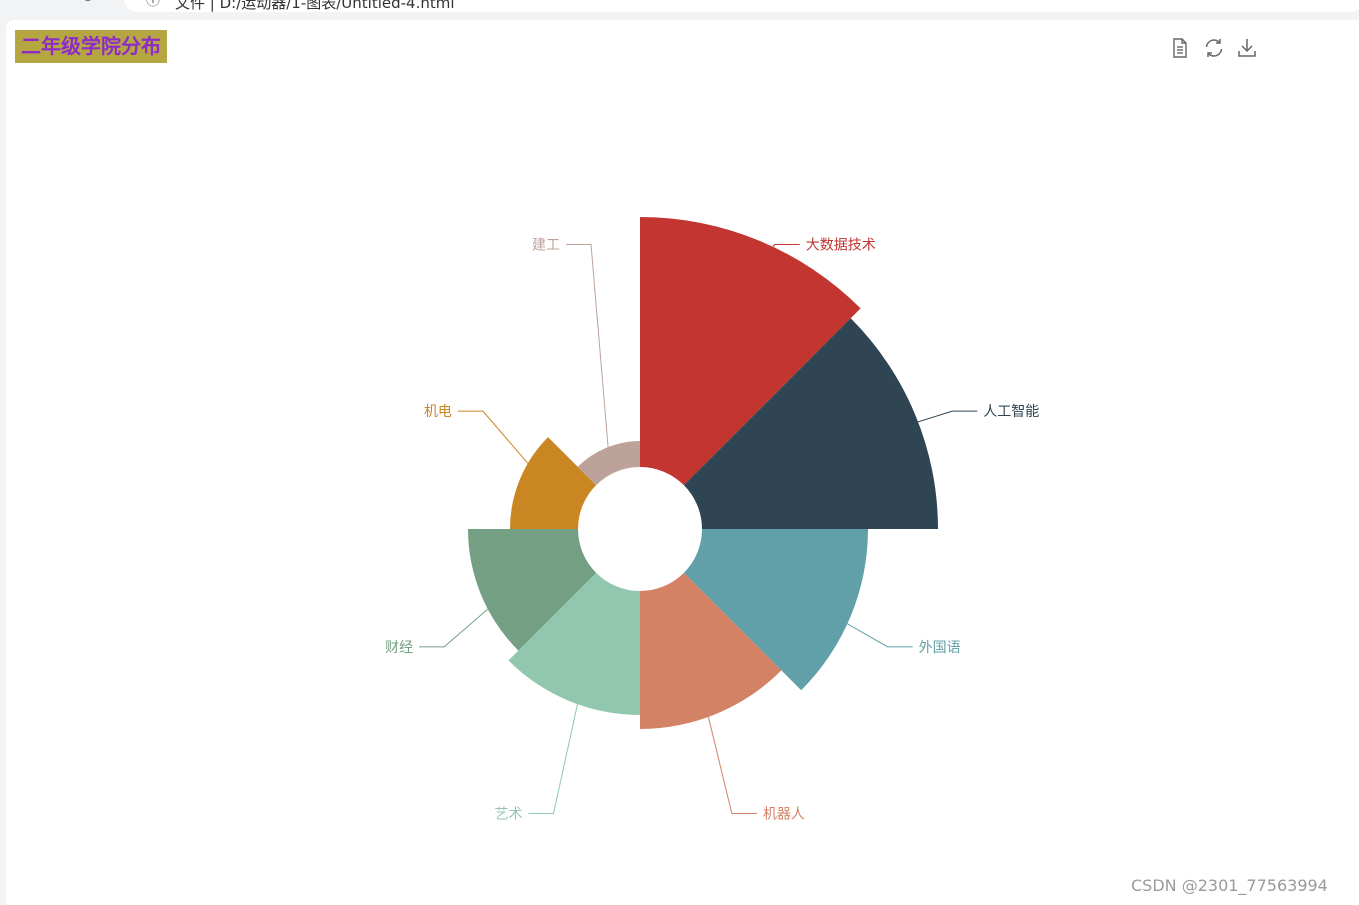  I want to click on refresh-icon, so click(1214, 48).